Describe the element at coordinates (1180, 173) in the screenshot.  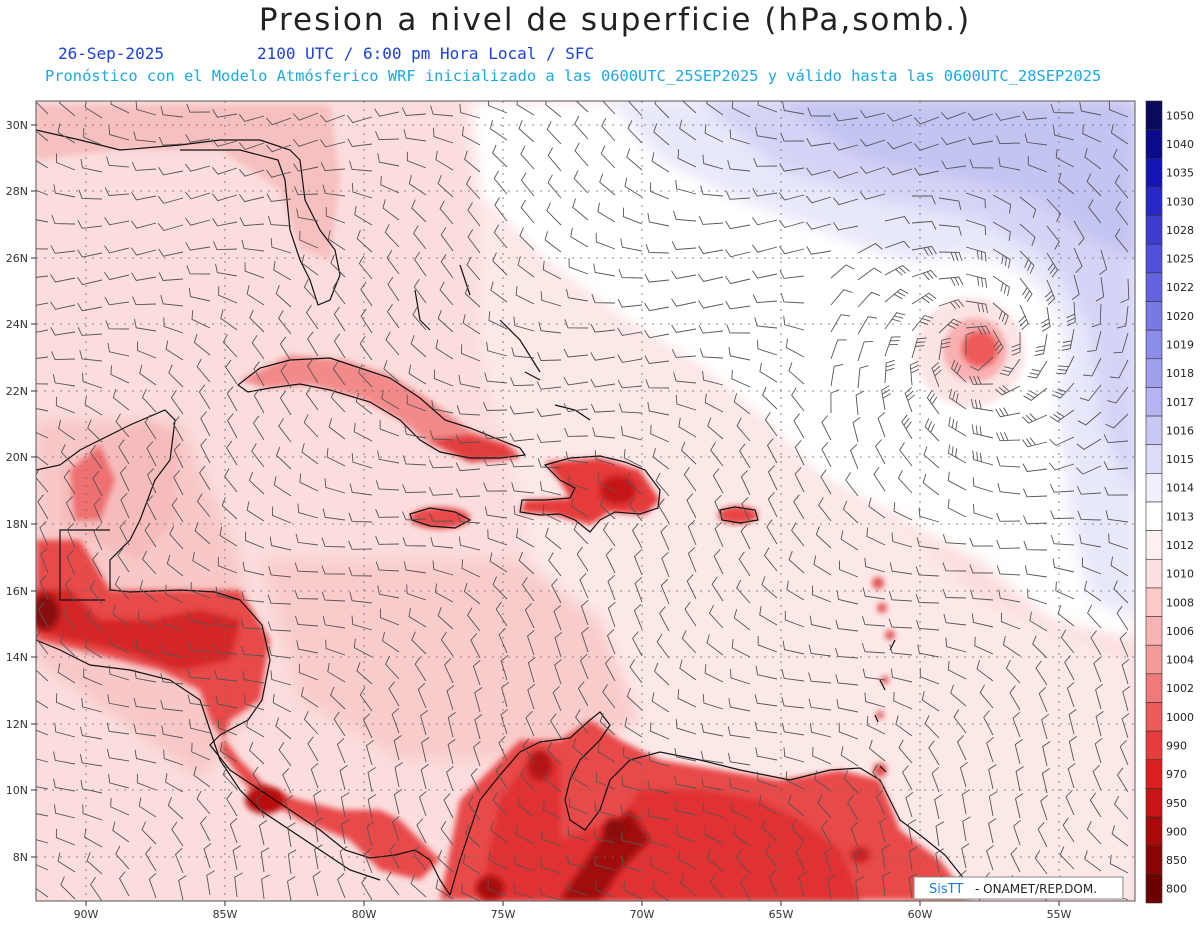
I see `colorbar-label: 1035` at that location.